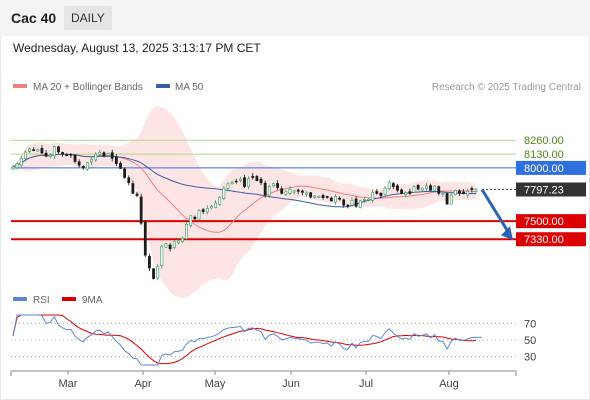  Describe the element at coordinates (88, 87) in the screenshot. I see `ma20-legend-label: MA 20 + Bollinger Bands` at that location.